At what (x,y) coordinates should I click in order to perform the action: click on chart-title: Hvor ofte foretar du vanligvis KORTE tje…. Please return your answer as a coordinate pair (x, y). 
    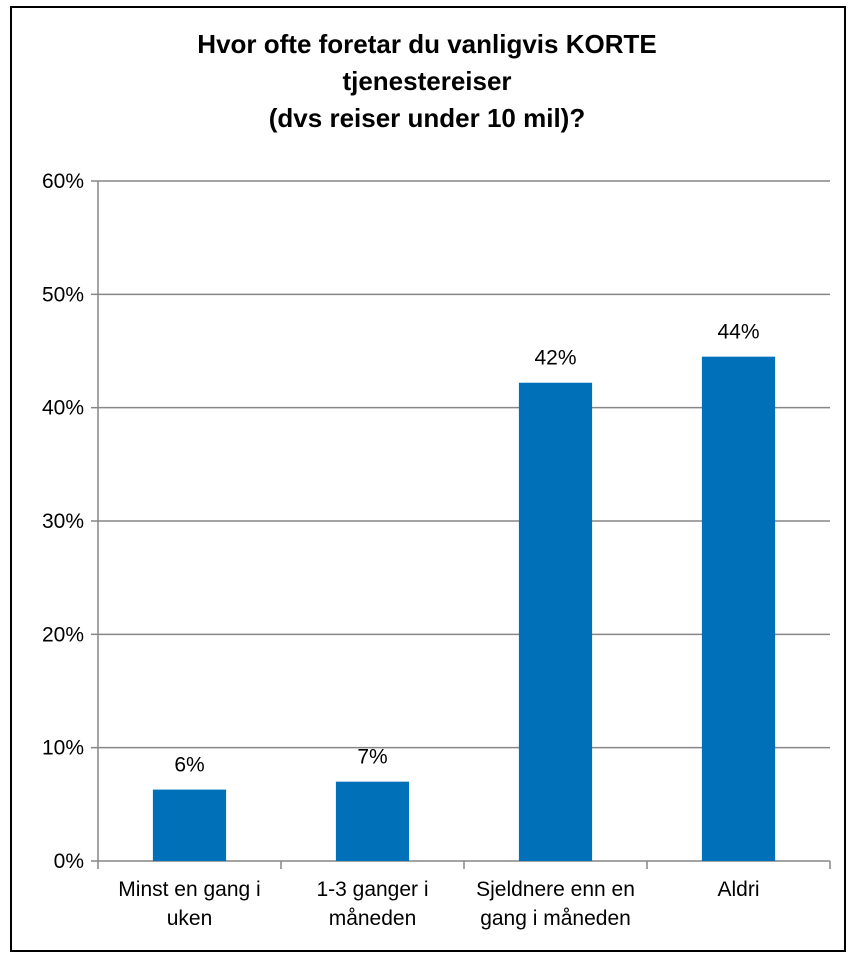
    Looking at the image, I should click on (427, 81).